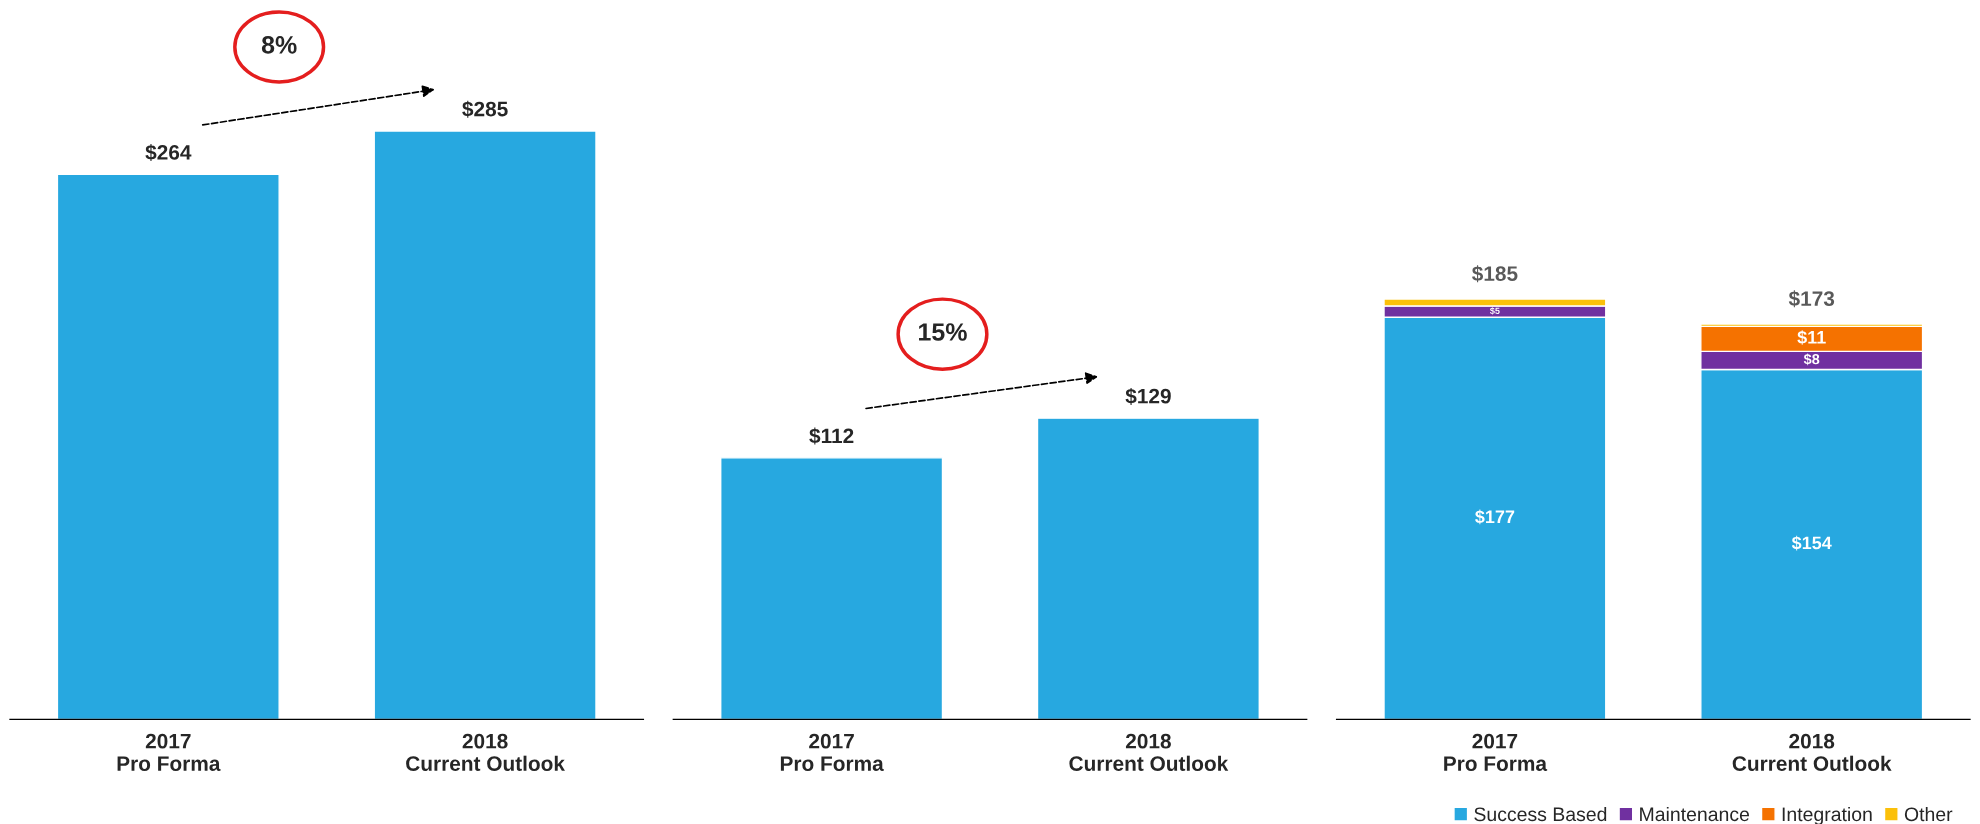  I want to click on data-label: $154, so click(1811, 543).